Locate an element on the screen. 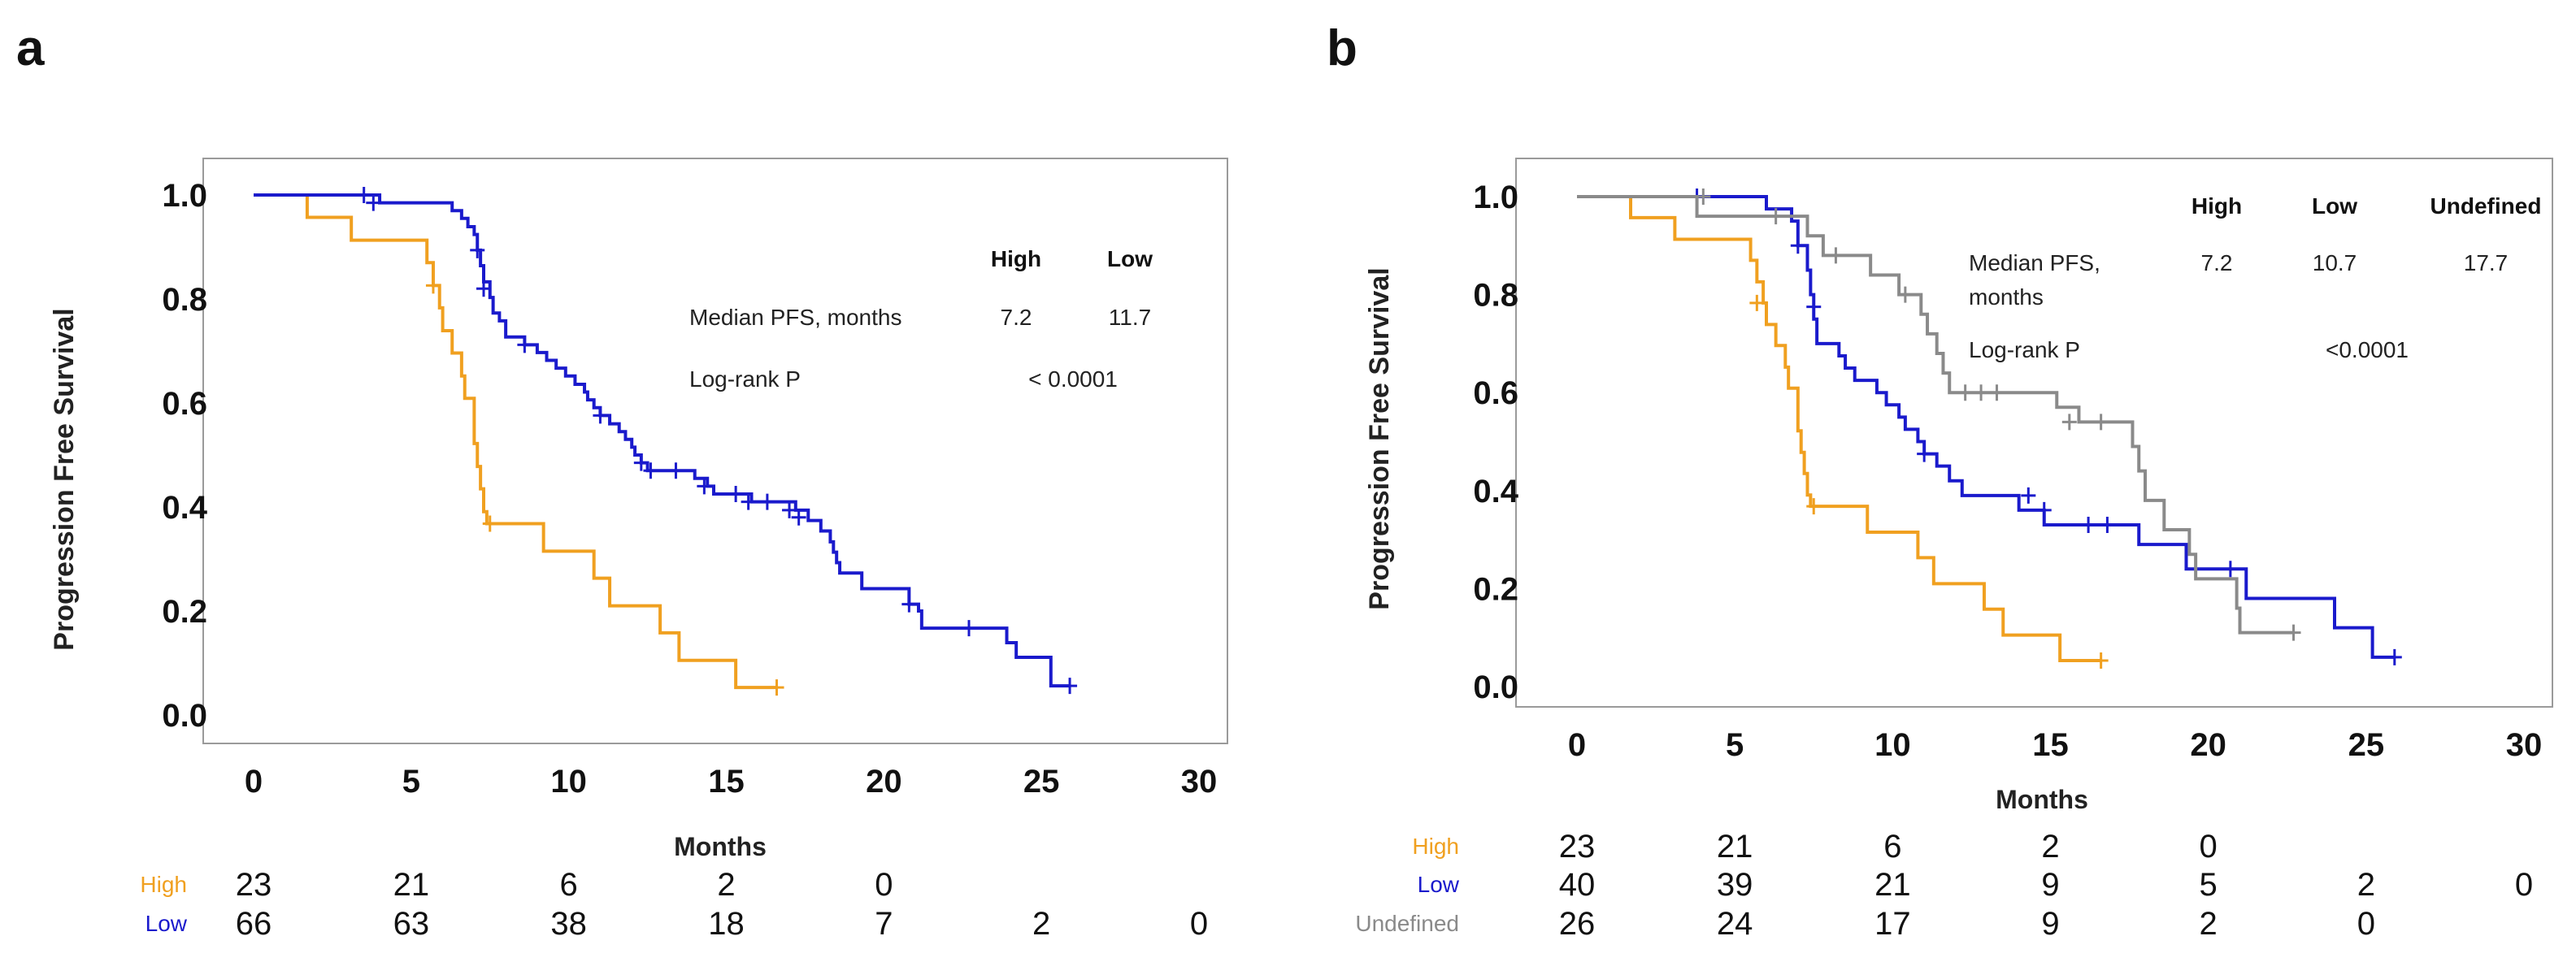  panel-a-risk-count-high: 23 is located at coordinates (254, 885).